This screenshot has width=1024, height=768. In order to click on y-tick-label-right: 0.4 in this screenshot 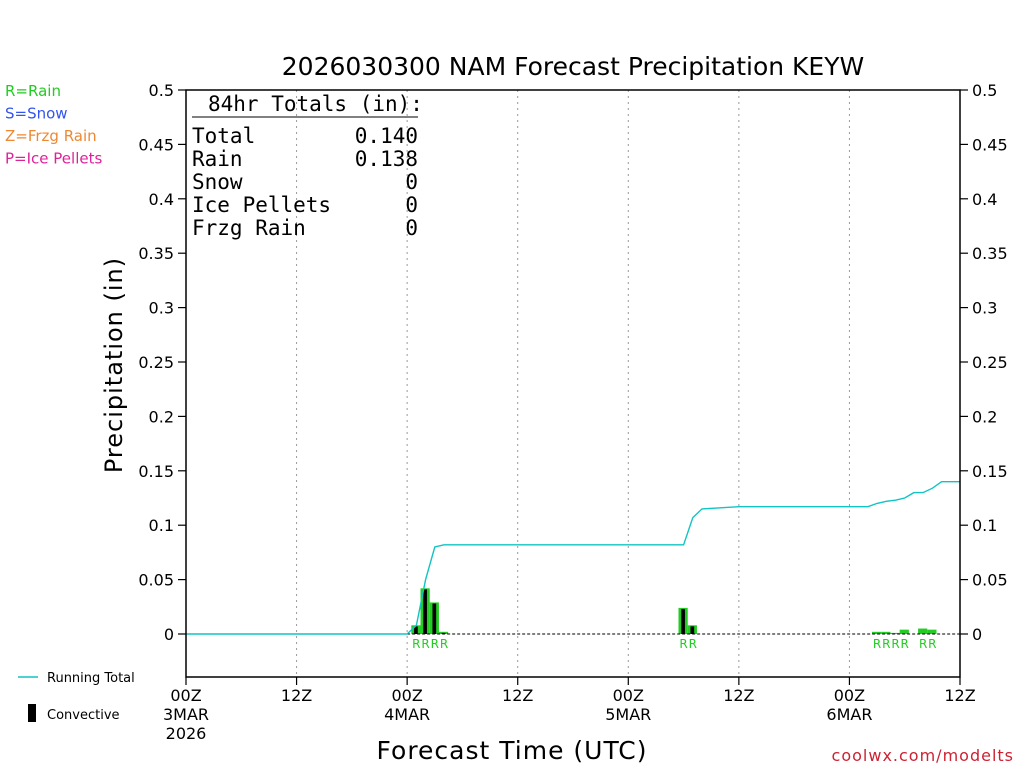, I will do `click(984, 199)`.